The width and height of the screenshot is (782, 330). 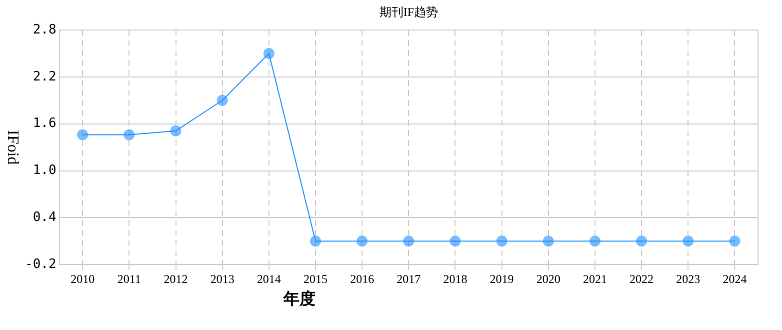 What do you see at coordinates (44, 218) in the screenshot?
I see `y-tick-label: 0.4` at bounding box center [44, 218].